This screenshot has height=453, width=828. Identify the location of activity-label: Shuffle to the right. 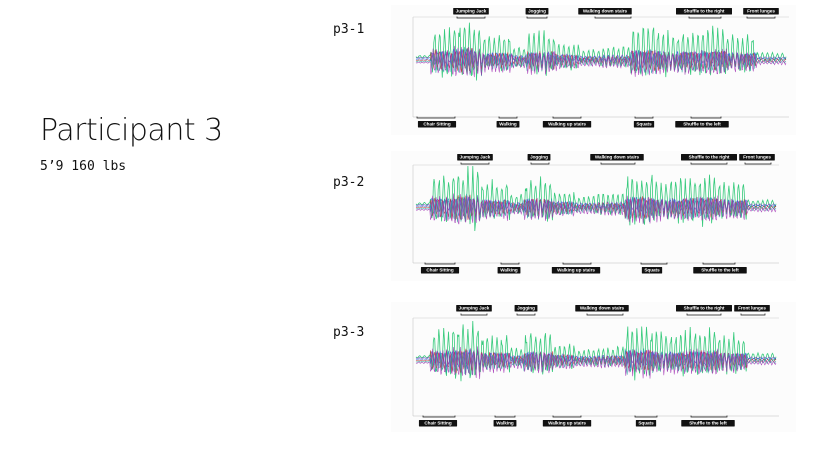
(704, 310).